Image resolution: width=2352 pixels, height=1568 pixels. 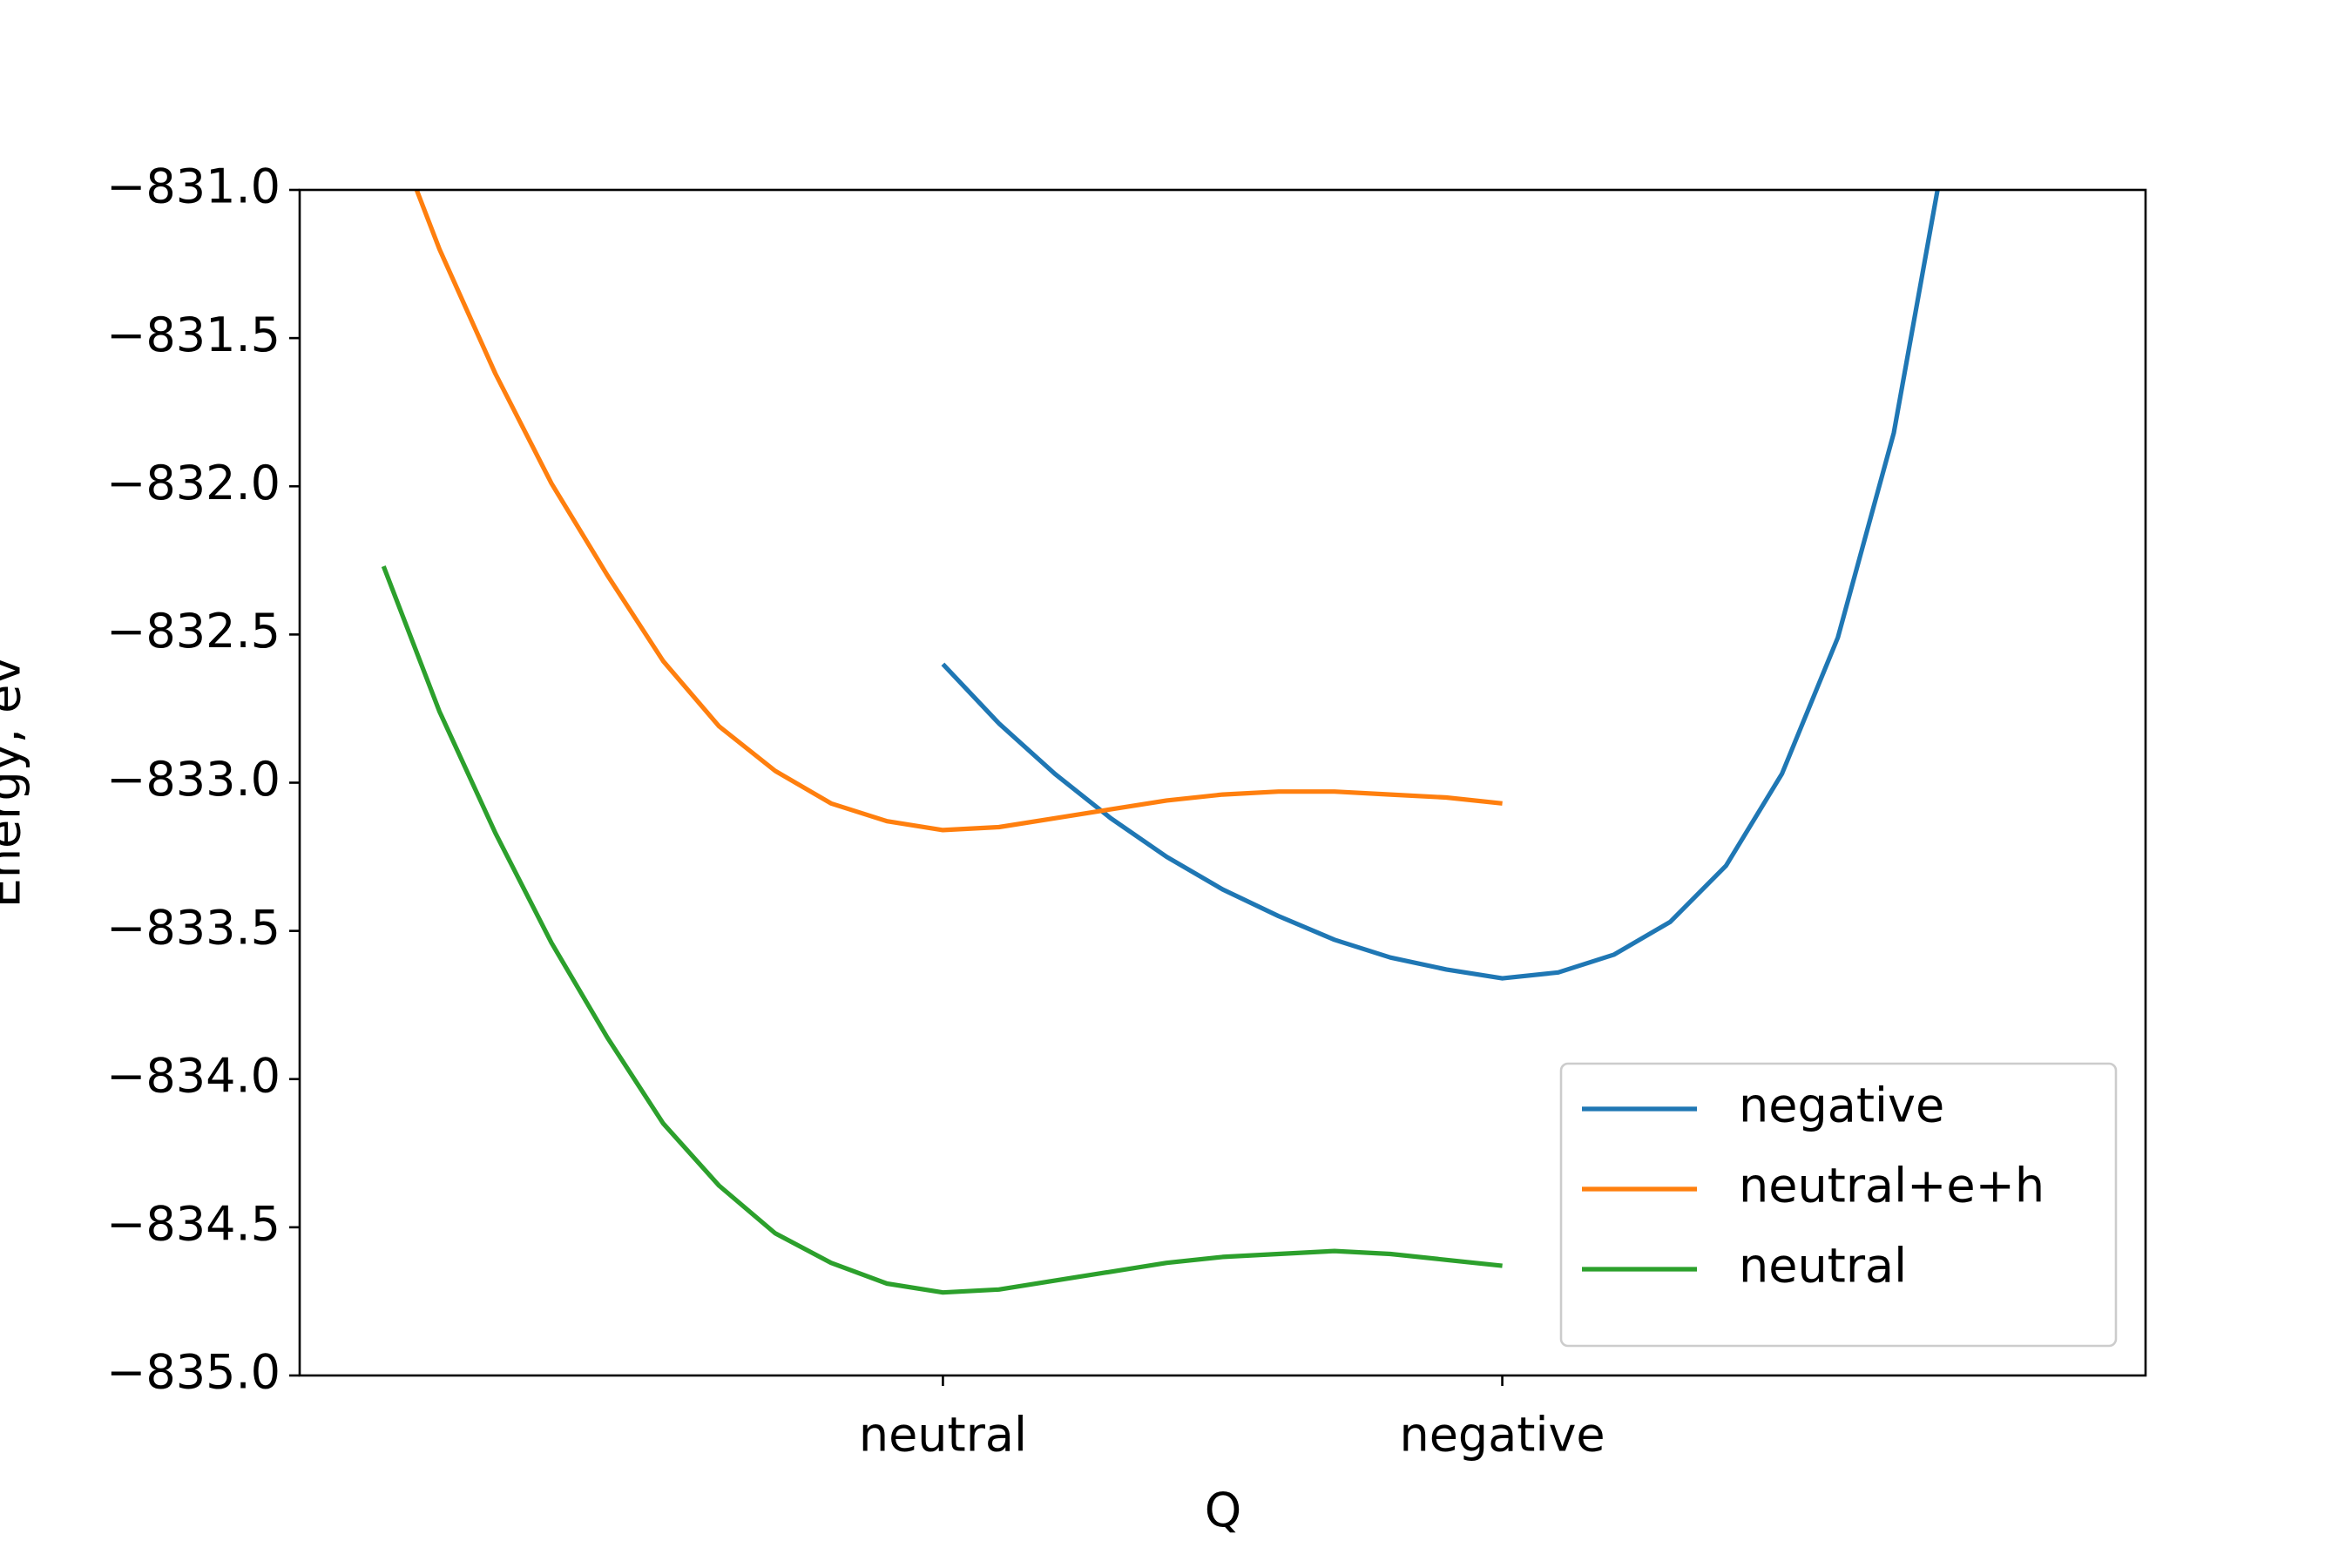 I want to click on y-tick-label: −834.5, so click(x=193, y=1224).